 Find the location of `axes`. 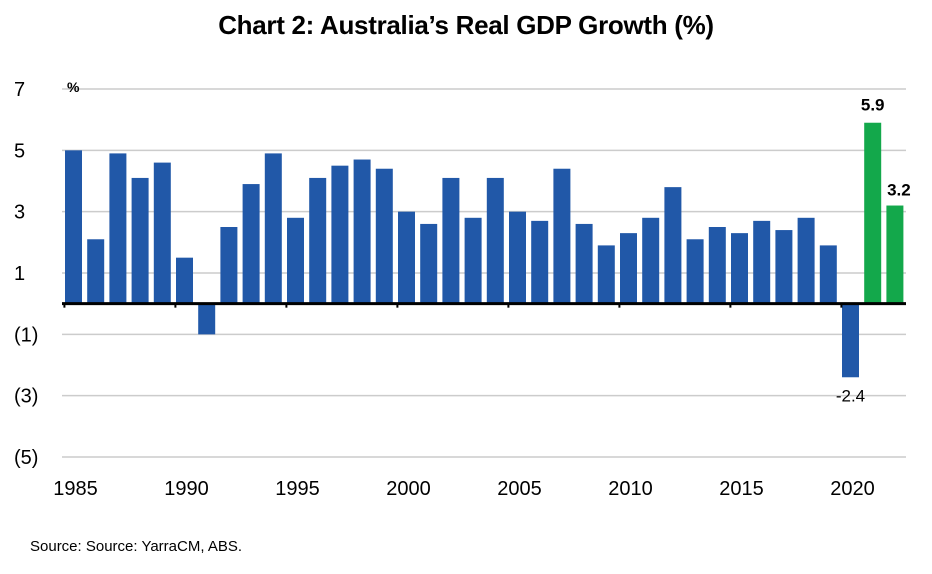

axes is located at coordinates (484, 305).